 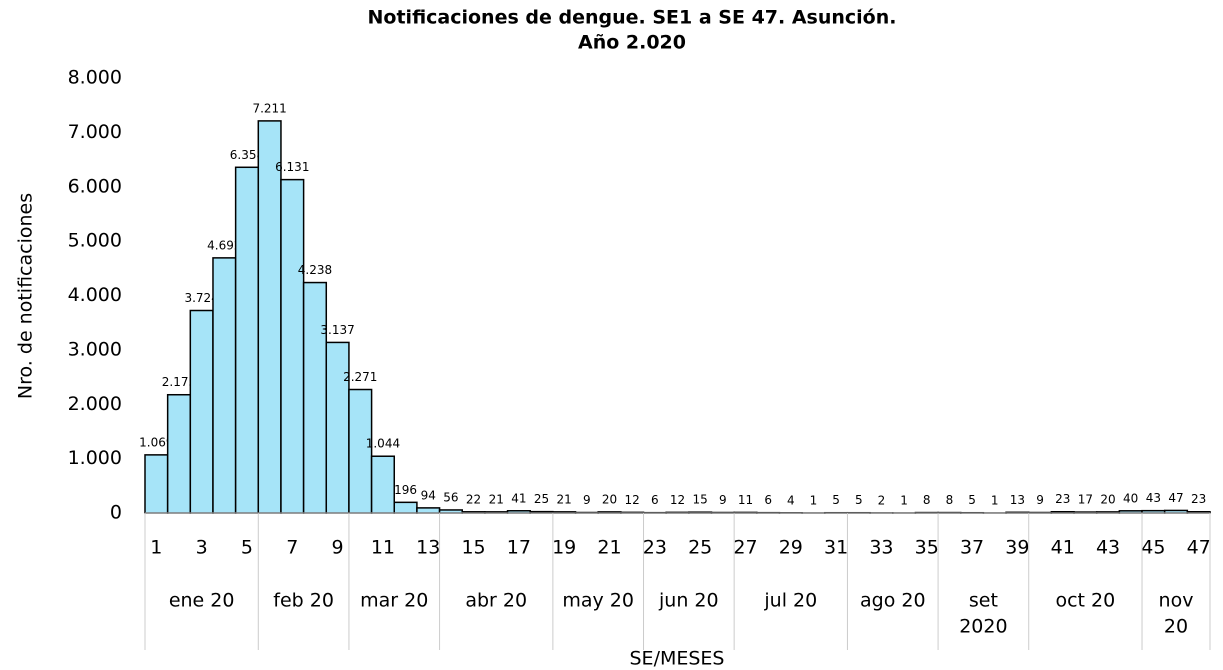 I want to click on value-label: 4, so click(x=791, y=500).